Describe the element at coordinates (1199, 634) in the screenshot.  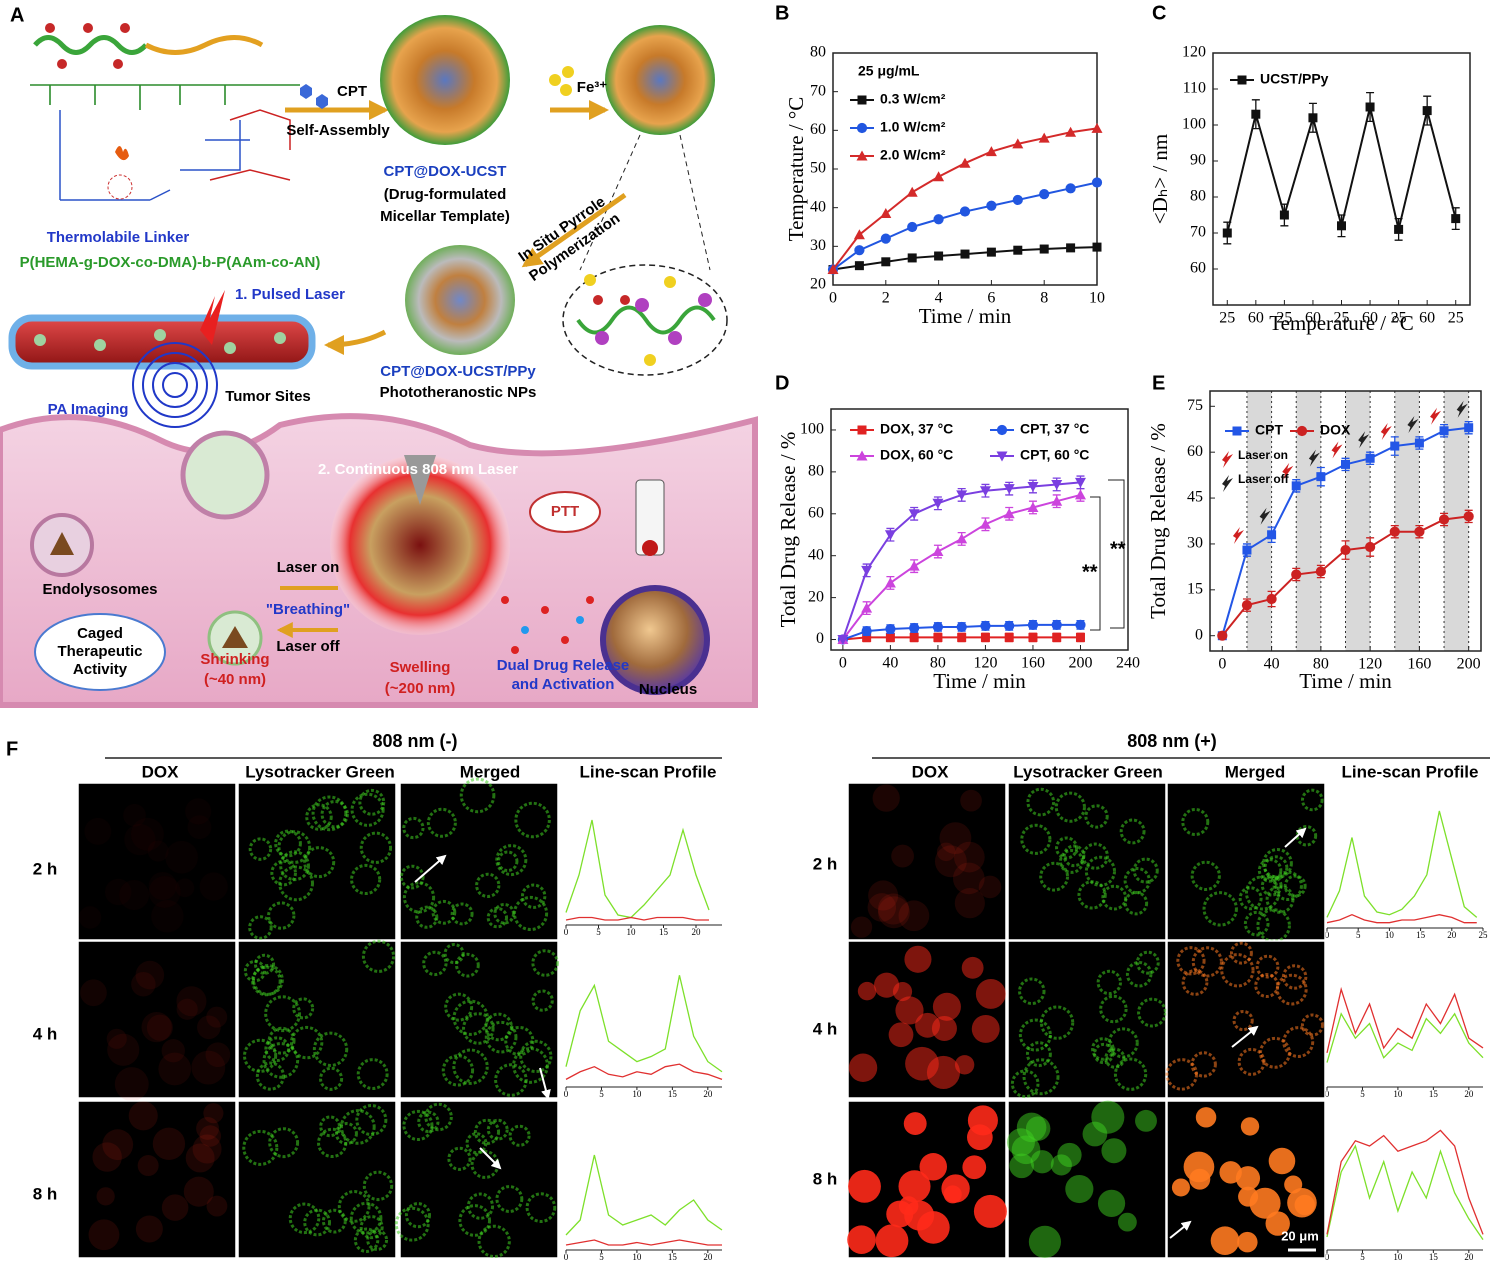
I see `y-tick-label: 0` at that location.